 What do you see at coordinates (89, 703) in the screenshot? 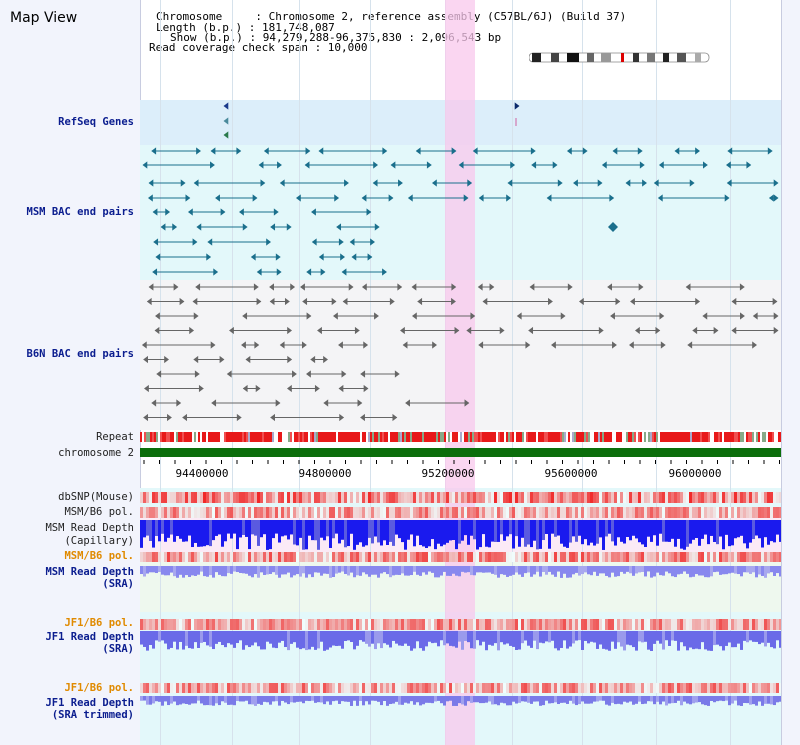
I see `track-label-jf1-read-depth-trim: JF1 Read Depth` at bounding box center [89, 703].